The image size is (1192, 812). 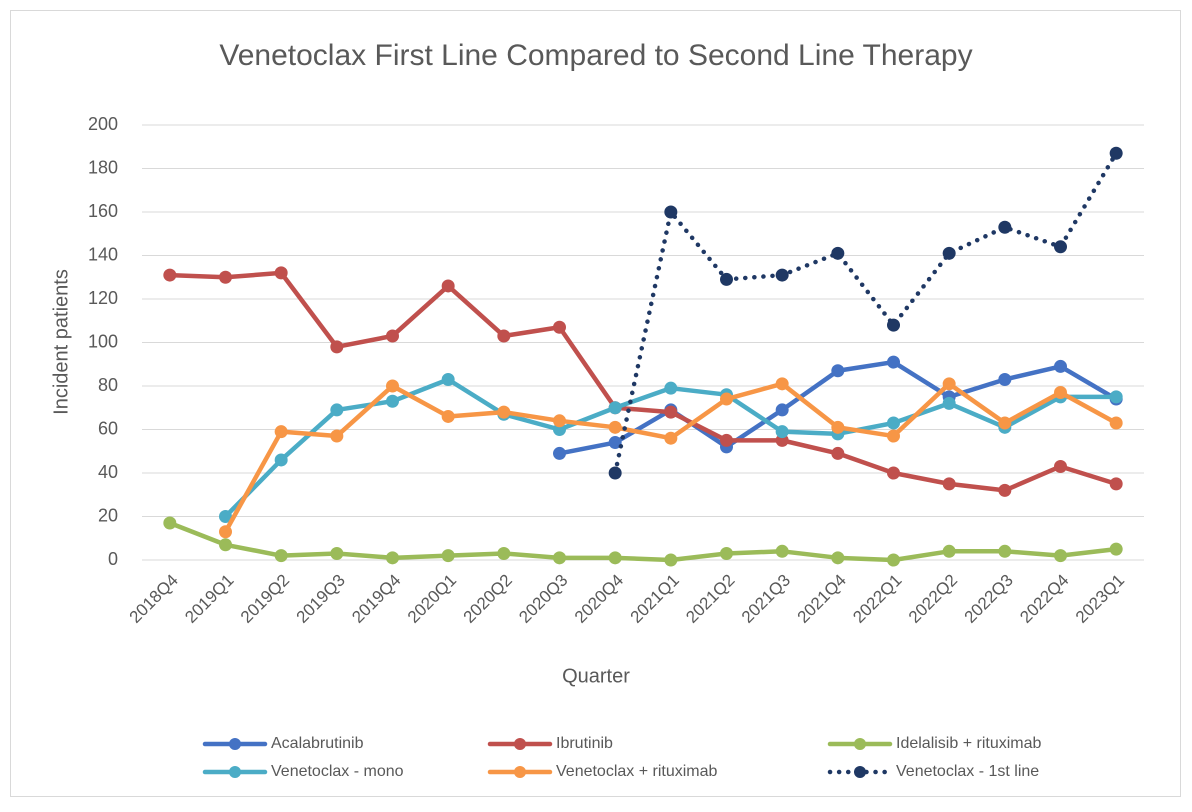 What do you see at coordinates (103, 298) in the screenshot?
I see `y-tick-label: 120` at bounding box center [103, 298].